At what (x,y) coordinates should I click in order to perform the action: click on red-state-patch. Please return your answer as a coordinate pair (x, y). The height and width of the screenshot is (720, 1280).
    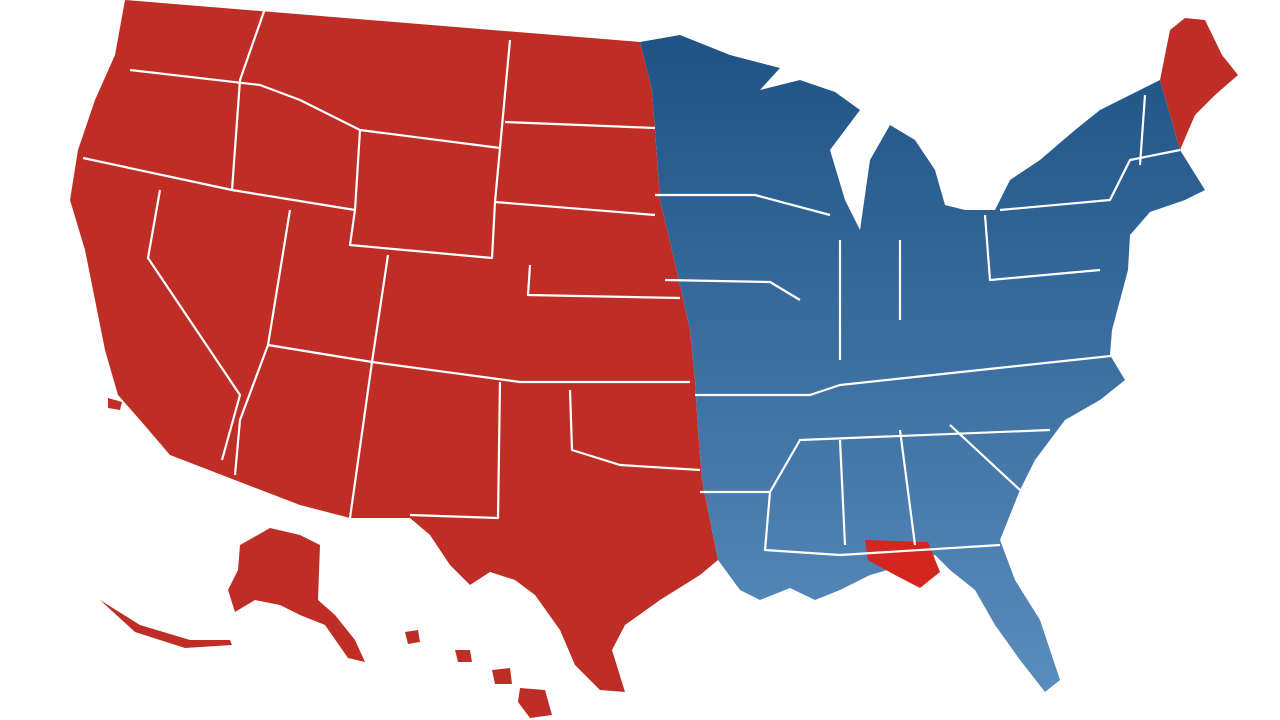
    Looking at the image, I should click on (902, 564).